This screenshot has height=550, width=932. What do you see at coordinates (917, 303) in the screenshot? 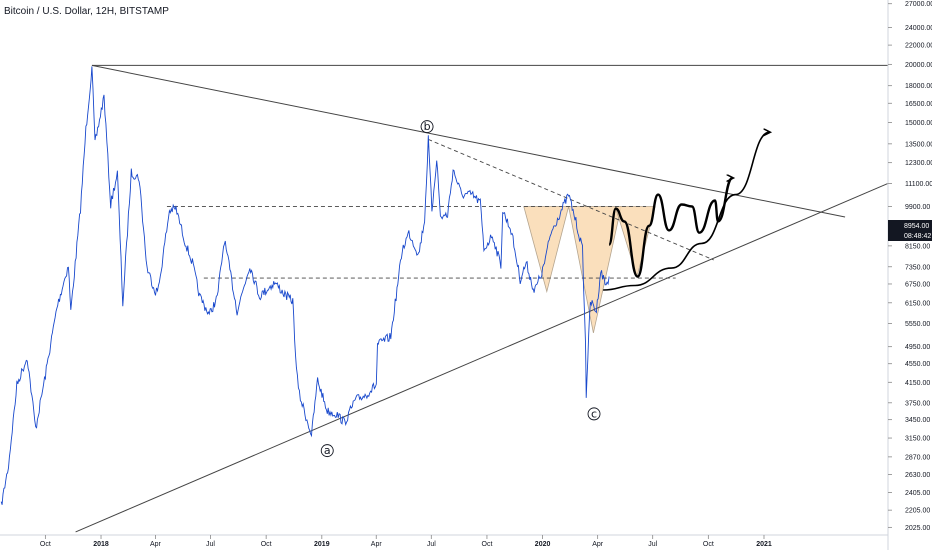
I see `y-tick-label: 6150.00` at bounding box center [917, 303].